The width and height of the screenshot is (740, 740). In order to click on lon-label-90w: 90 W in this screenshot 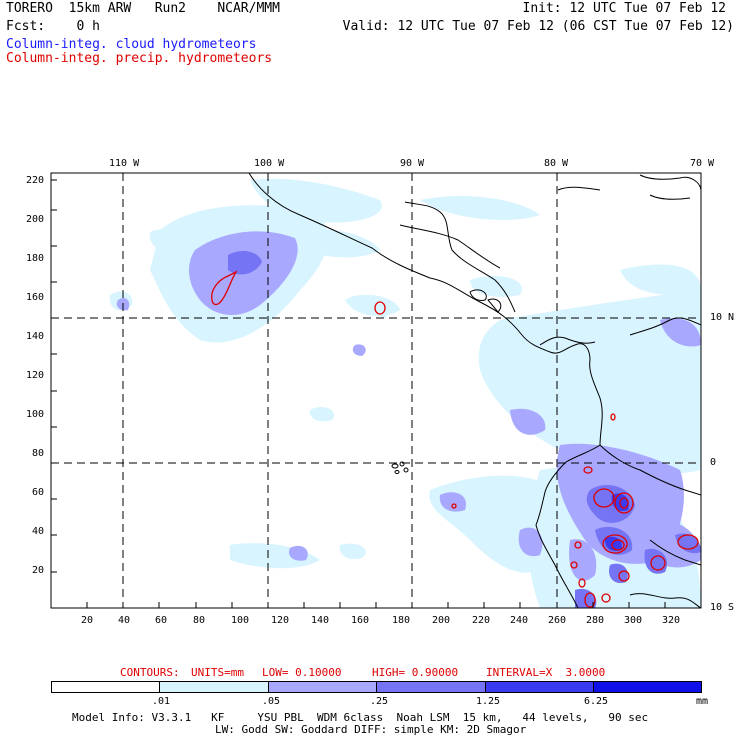, I will do `click(412, 163)`.